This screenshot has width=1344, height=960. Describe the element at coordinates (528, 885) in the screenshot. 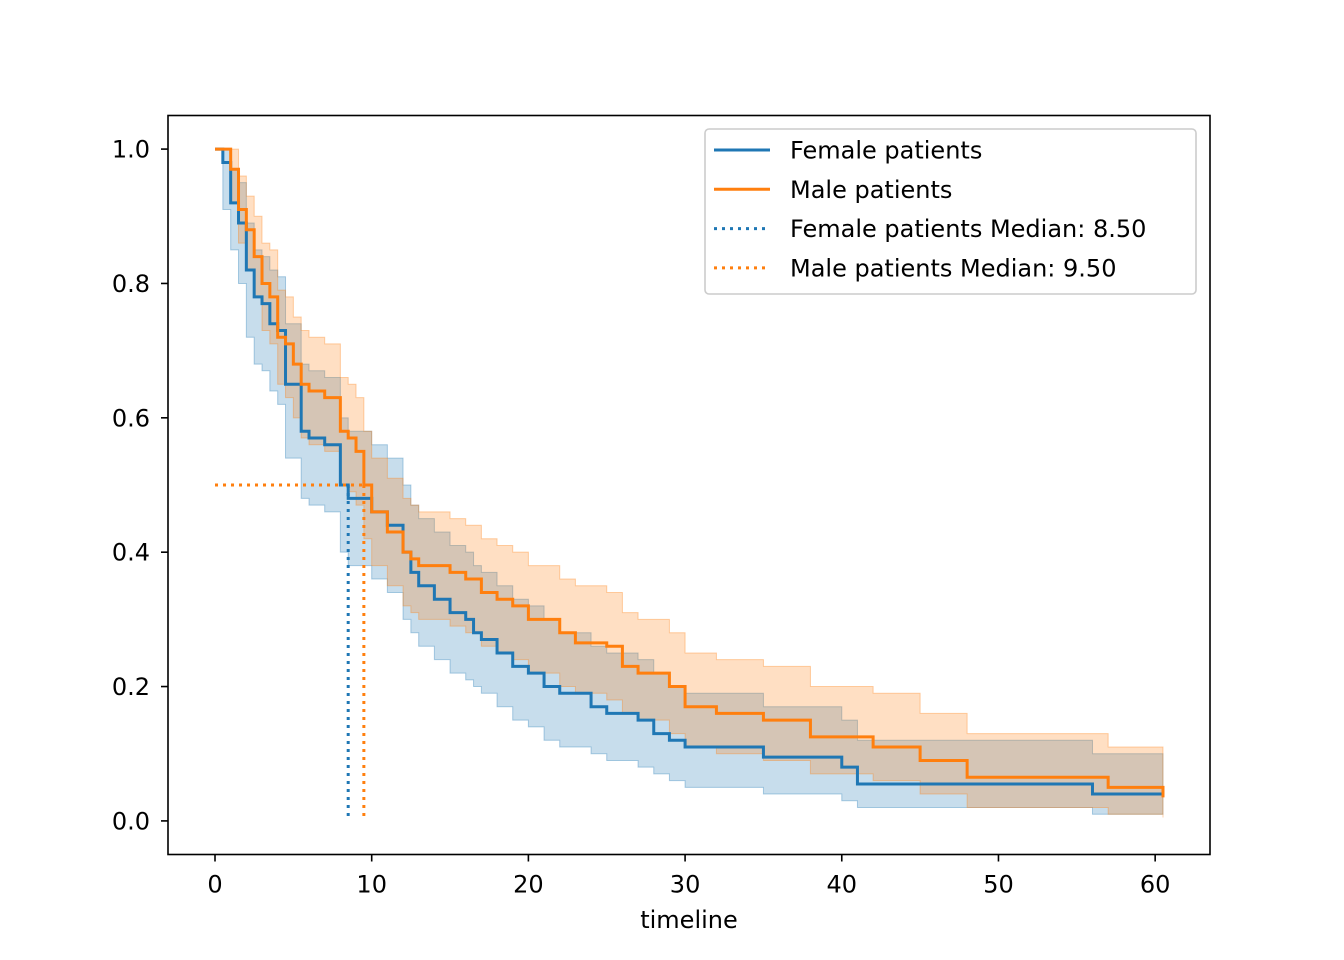

I see `x-tick-label: 20` at that location.